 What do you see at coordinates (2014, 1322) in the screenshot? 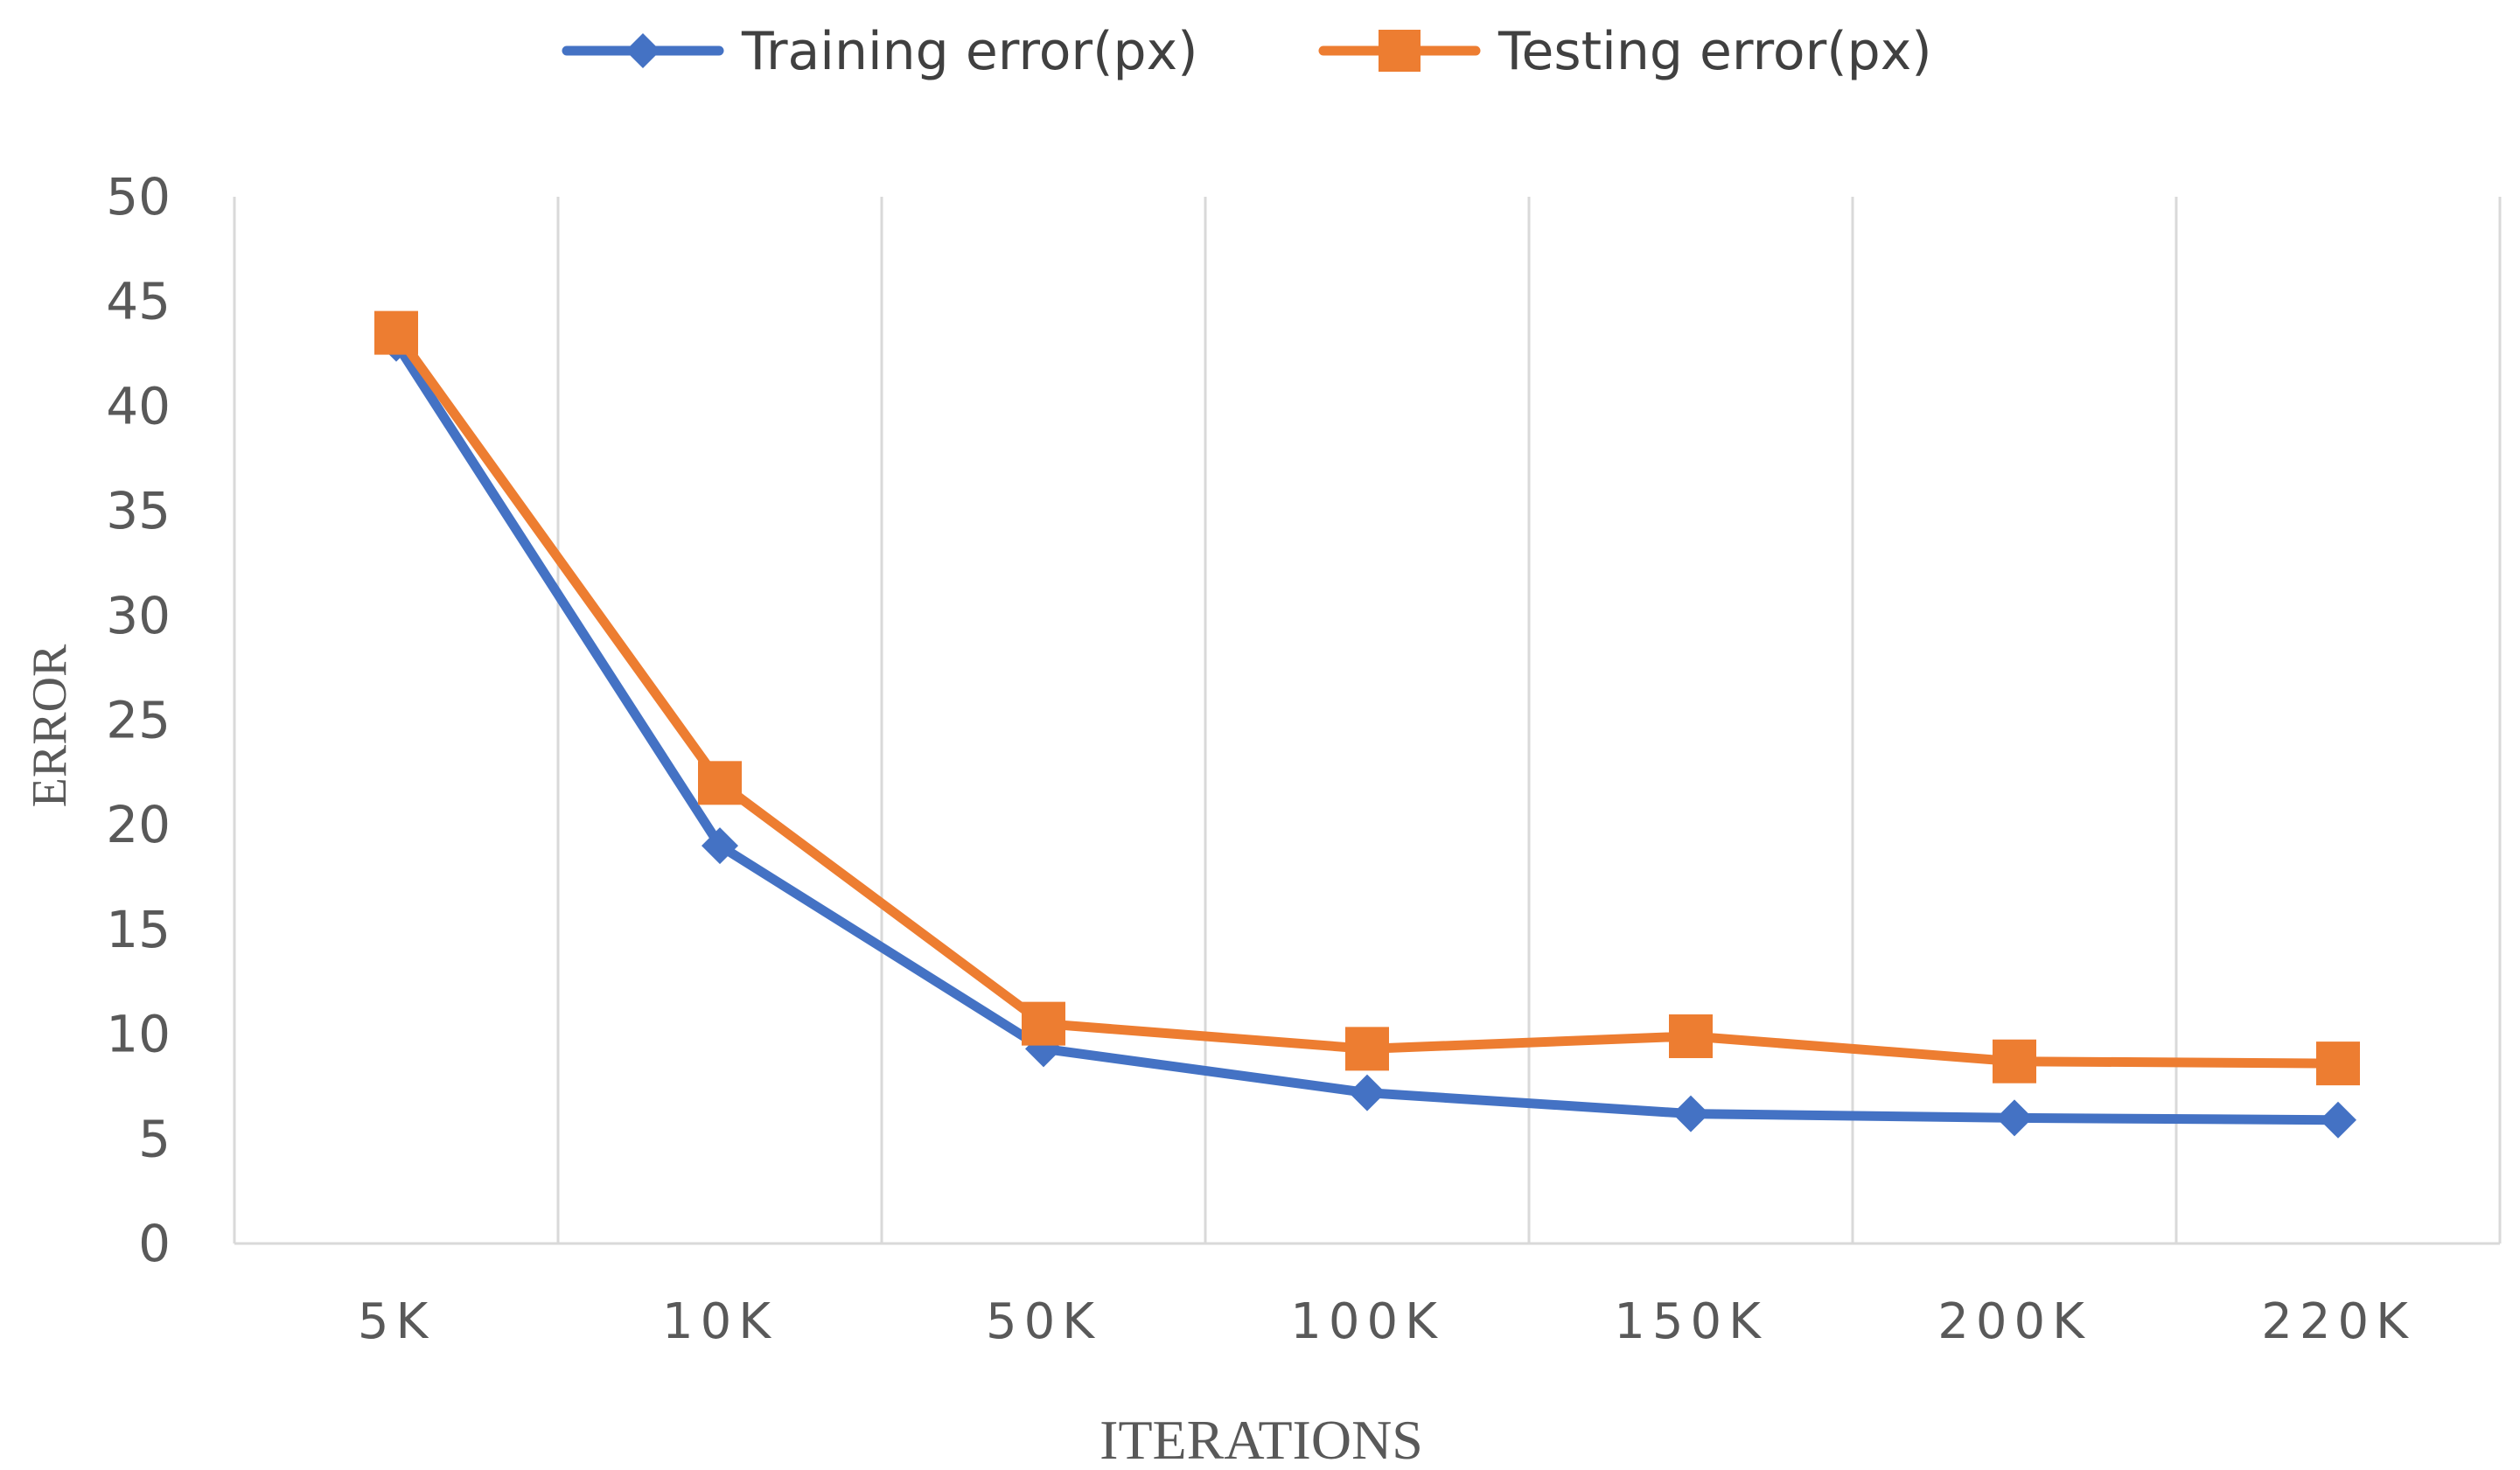
I see `x-tick-label: 200K` at bounding box center [2014, 1322].